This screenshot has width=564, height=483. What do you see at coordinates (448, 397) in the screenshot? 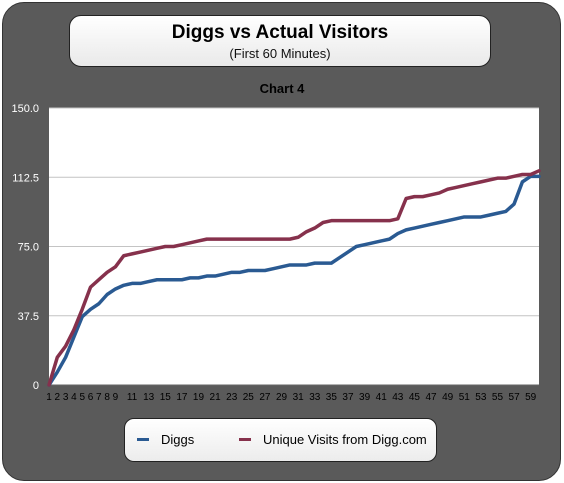
I see `x-tick-label: 49` at bounding box center [448, 397].